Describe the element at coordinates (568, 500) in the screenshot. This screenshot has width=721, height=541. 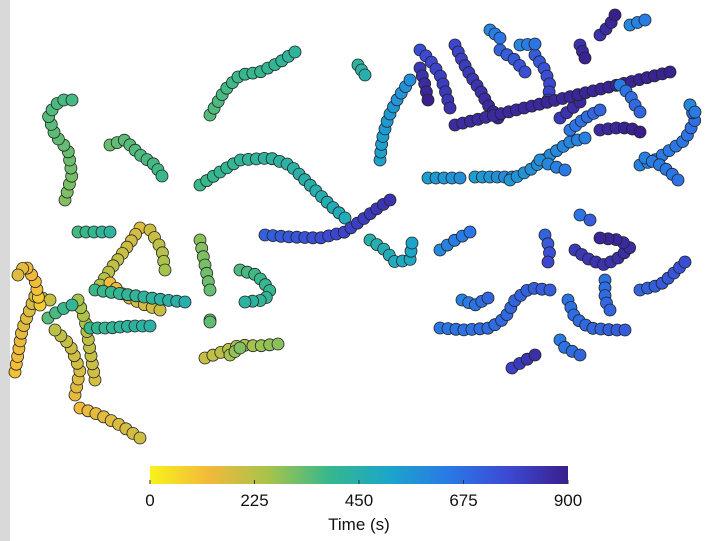
I see `colorbar-tick-label: 900` at that location.